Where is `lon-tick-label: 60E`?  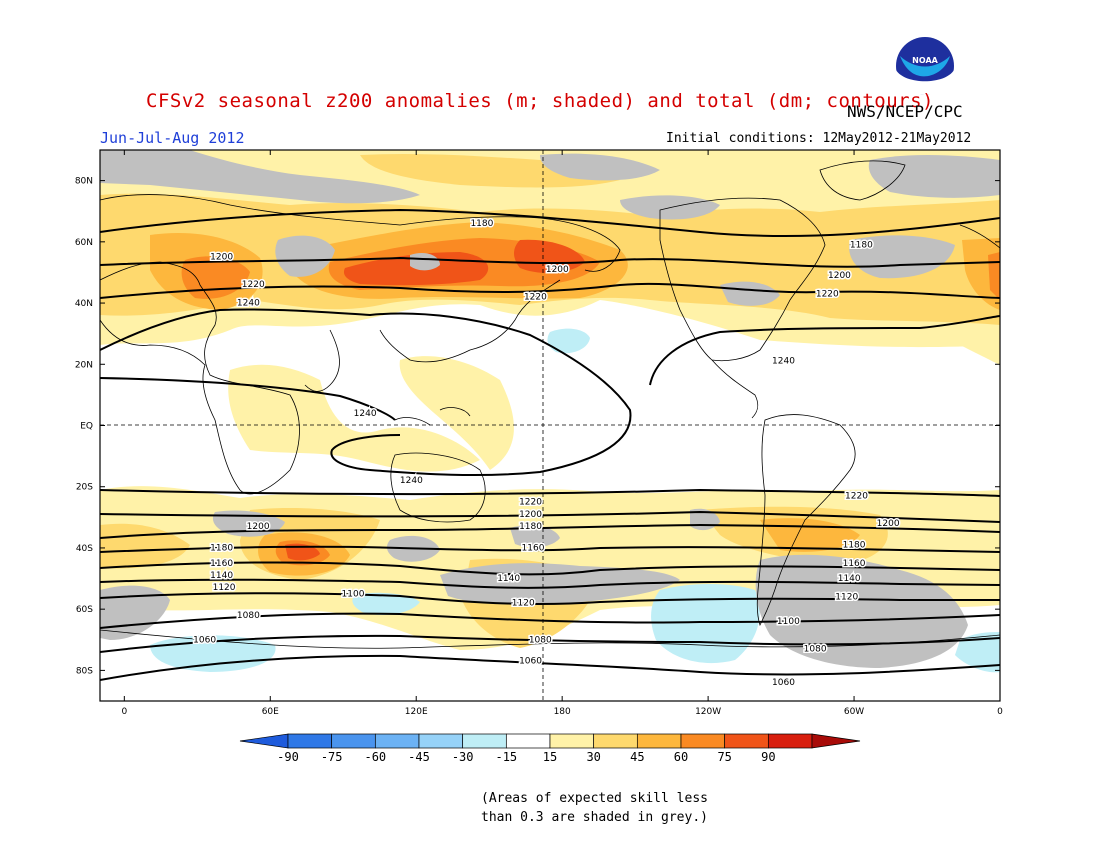
lon-tick-label: 60E is located at coordinates (270, 712).